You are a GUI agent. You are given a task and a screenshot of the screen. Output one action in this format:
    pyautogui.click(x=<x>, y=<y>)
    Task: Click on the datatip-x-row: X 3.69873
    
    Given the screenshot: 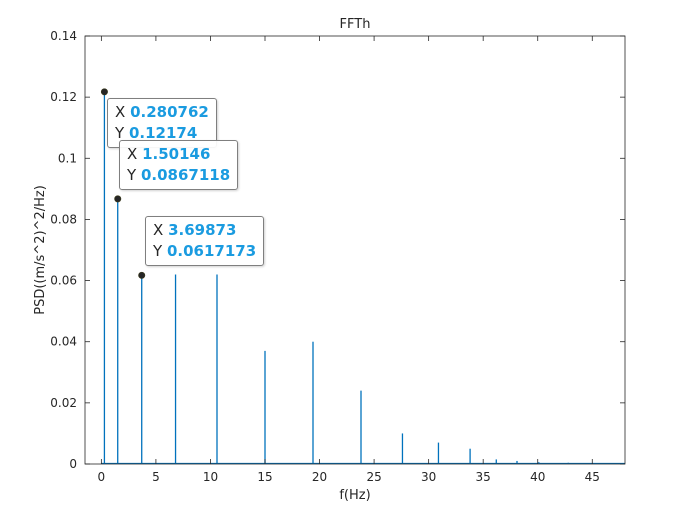 What is the action you would take?
    pyautogui.click(x=204, y=230)
    